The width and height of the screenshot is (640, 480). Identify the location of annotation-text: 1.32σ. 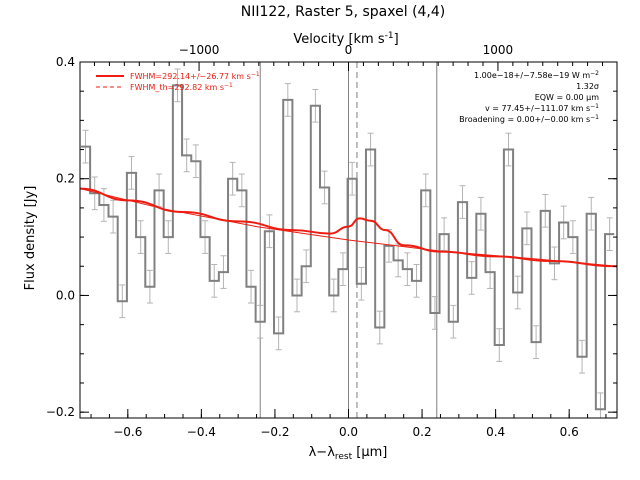
(587, 86).